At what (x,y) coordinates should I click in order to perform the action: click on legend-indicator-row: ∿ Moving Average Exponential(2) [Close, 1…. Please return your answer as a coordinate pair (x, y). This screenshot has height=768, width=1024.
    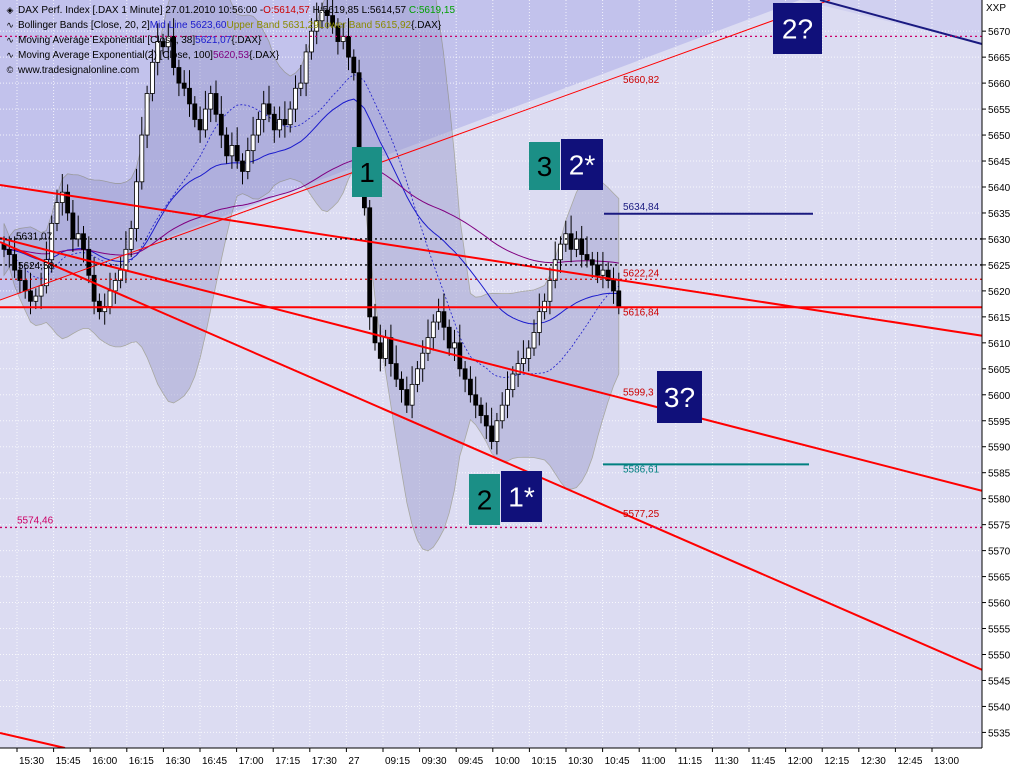
    Looking at the image, I should click on (229, 55).